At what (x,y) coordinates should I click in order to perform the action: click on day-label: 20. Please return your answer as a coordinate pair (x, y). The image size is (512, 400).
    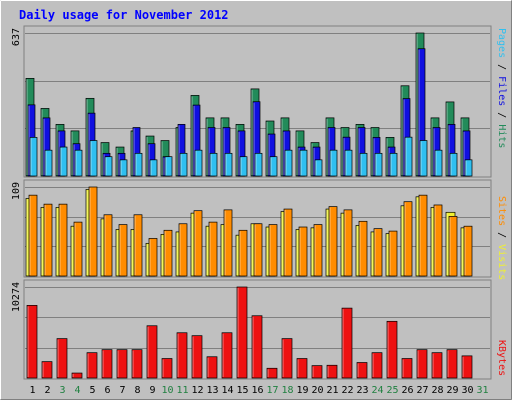
    Looking at the image, I should click on (317, 390).